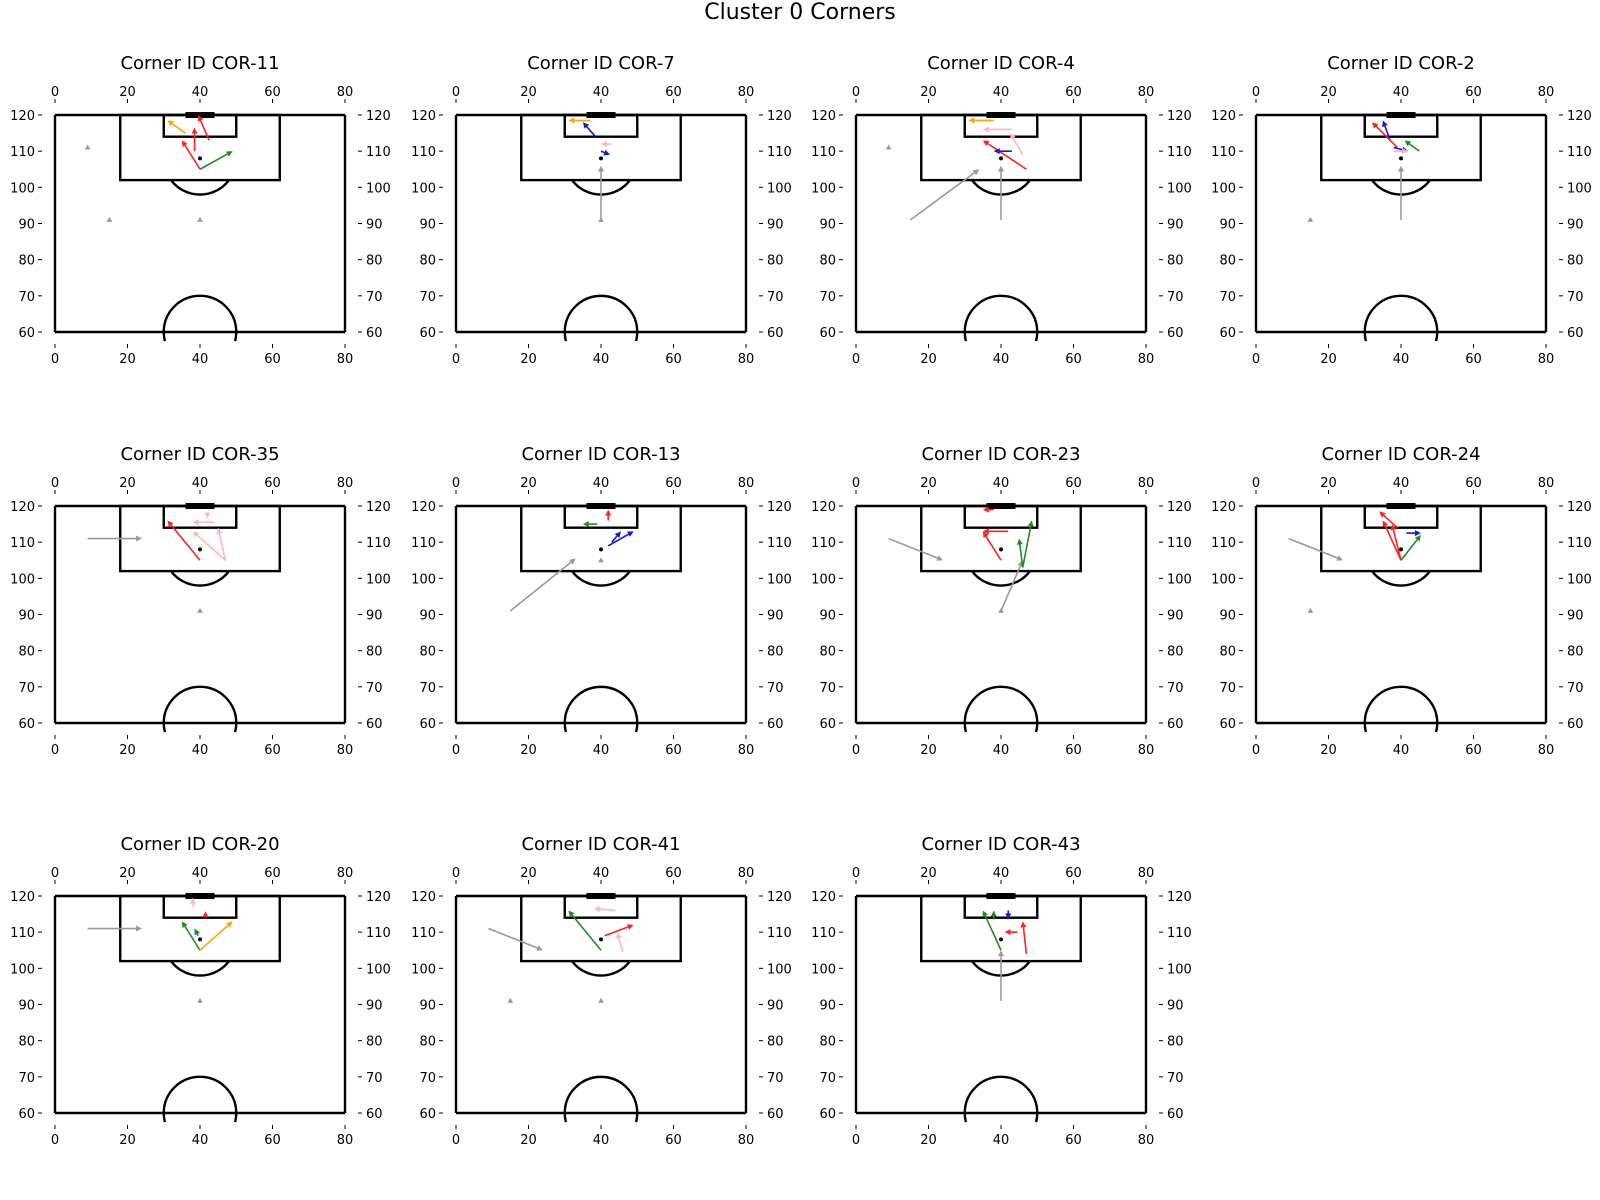  I want to click on x-tick-label-top: 40, so click(601, 873).